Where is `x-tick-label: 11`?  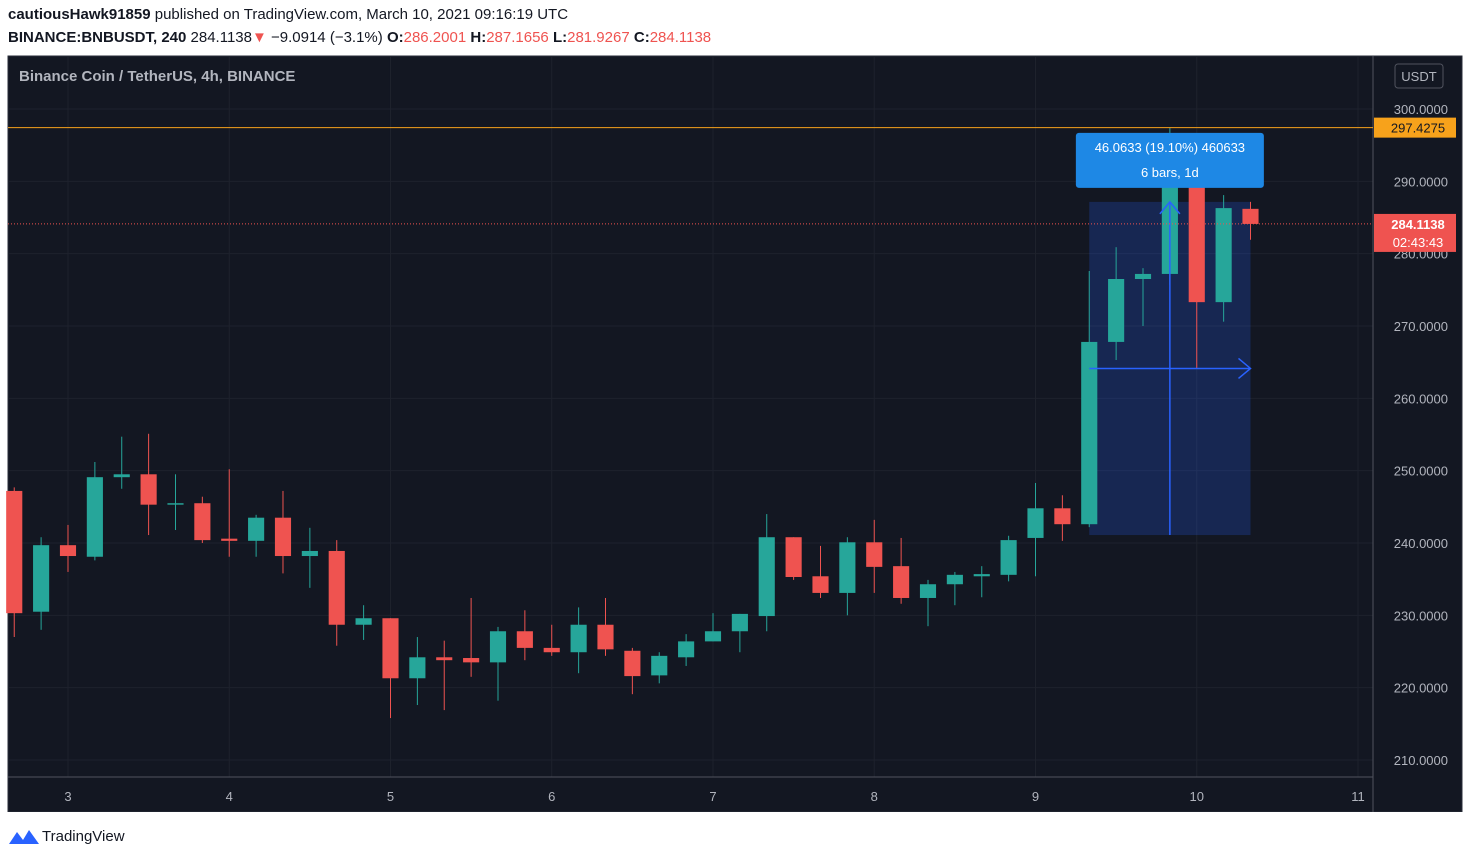
x-tick-label: 11 is located at coordinates (1358, 796).